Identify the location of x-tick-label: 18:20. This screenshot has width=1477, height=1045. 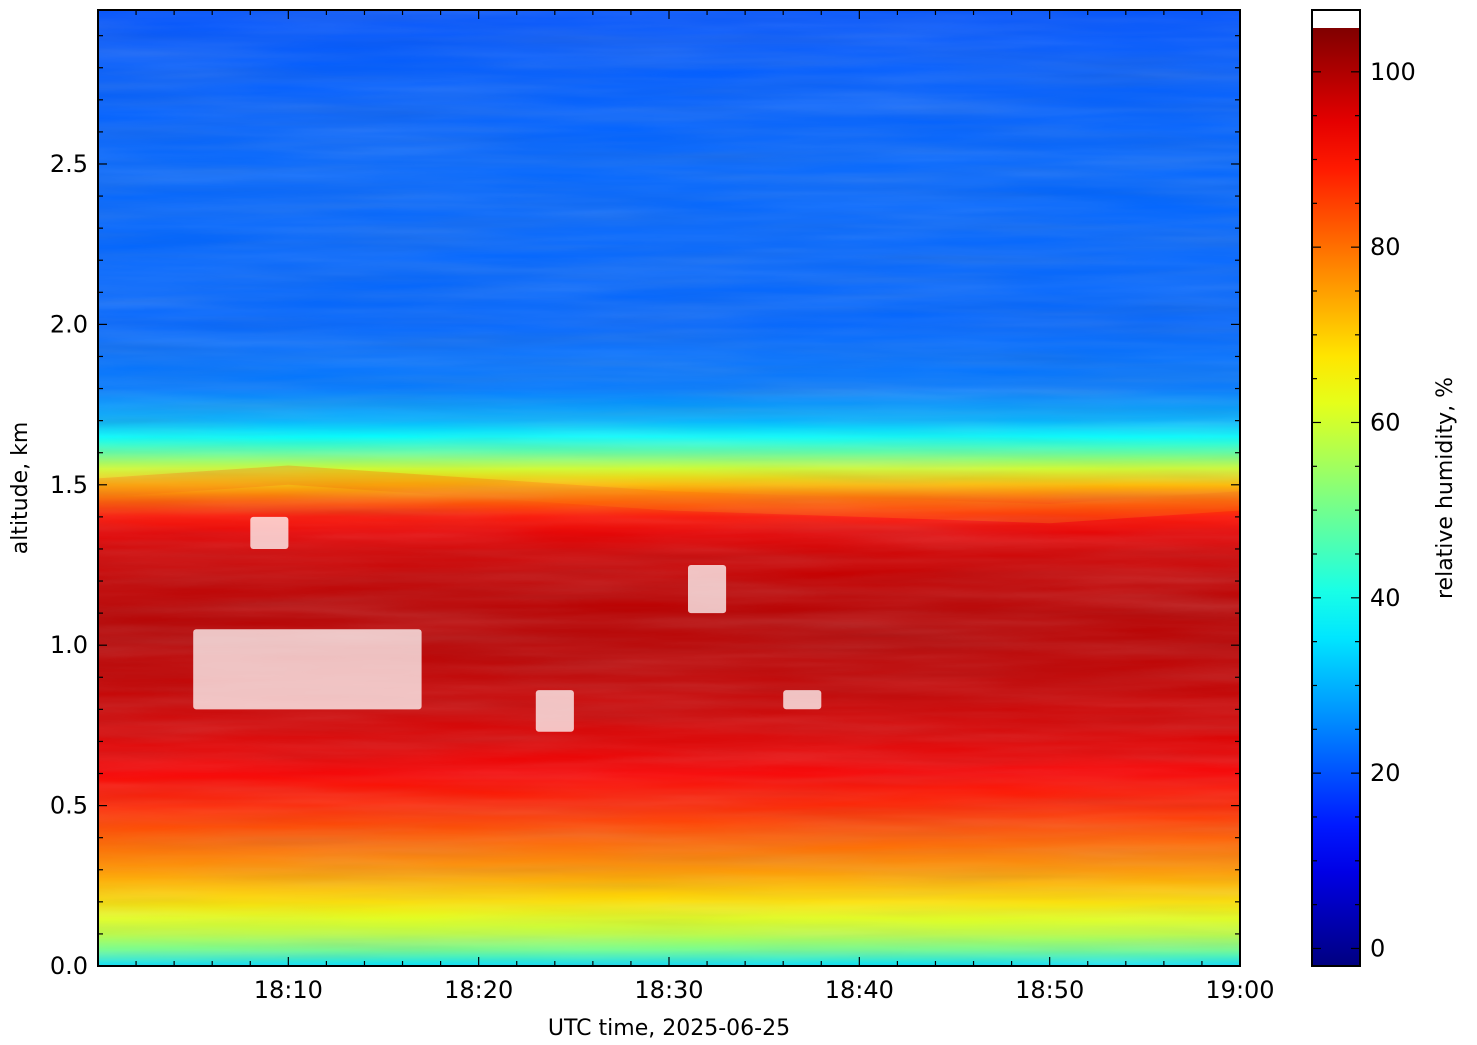
(478, 990).